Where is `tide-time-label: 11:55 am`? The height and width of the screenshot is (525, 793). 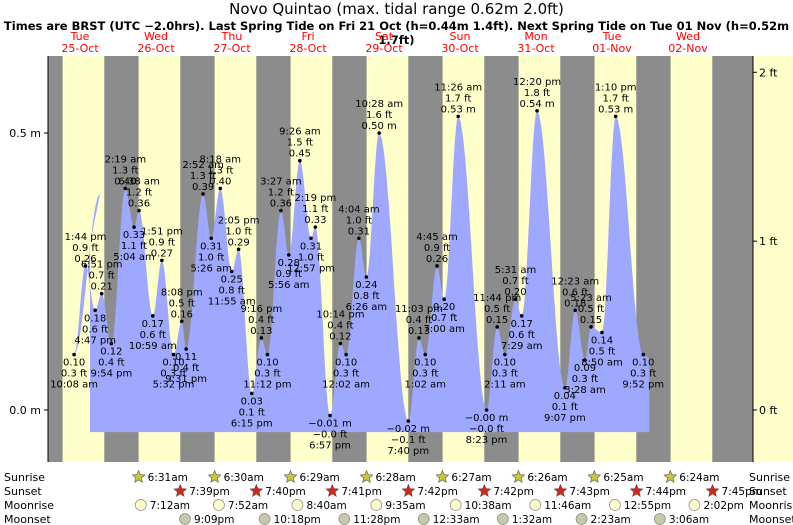 tide-time-label: 11:55 am is located at coordinates (232, 302).